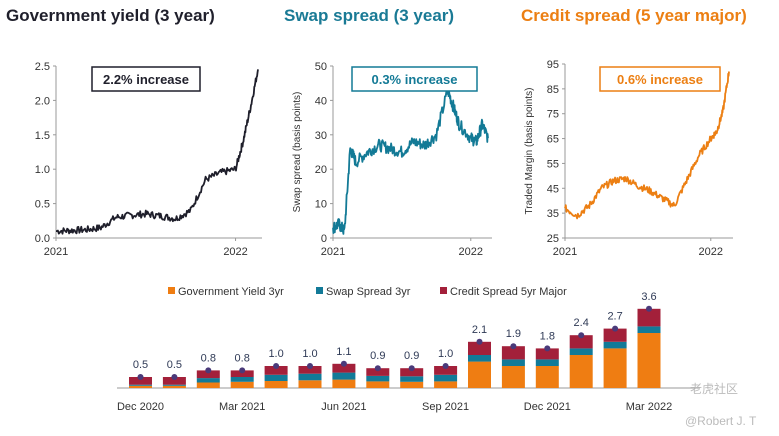 Image resolution: width=779 pixels, height=436 pixels. I want to click on y-tick-label: 85, so click(553, 90).